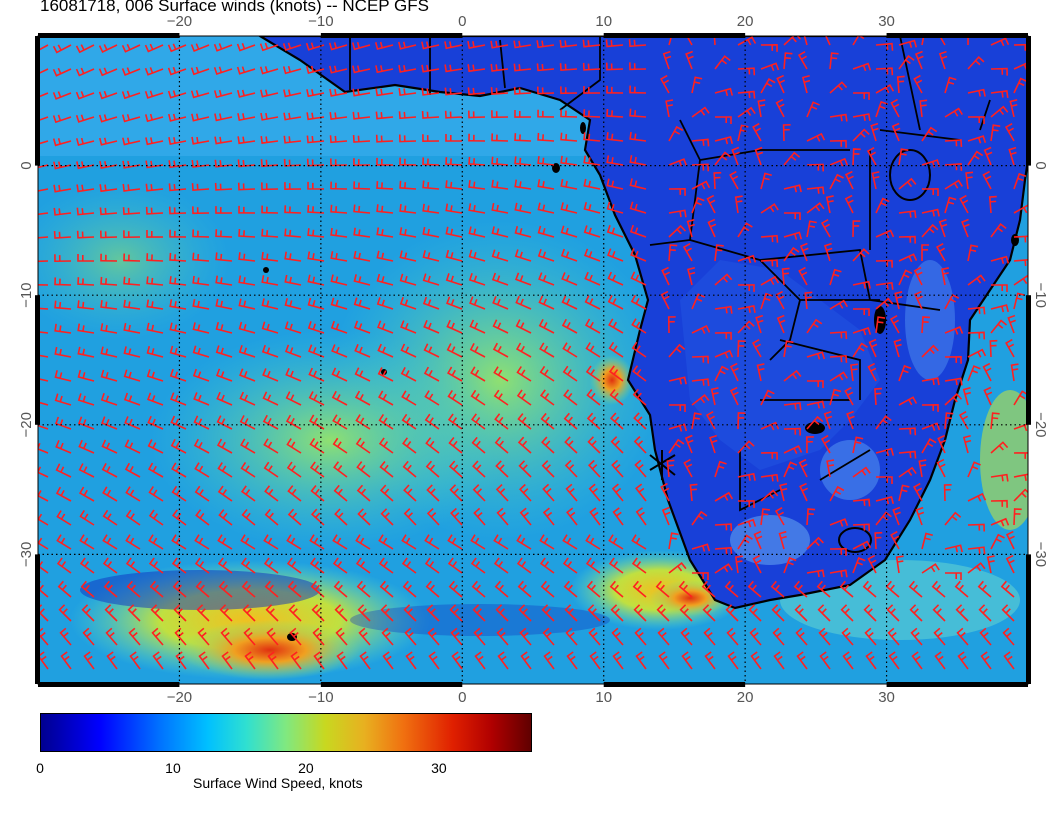 The height and width of the screenshot is (816, 1056). I want to click on top-lon-label: 30, so click(886, 21).